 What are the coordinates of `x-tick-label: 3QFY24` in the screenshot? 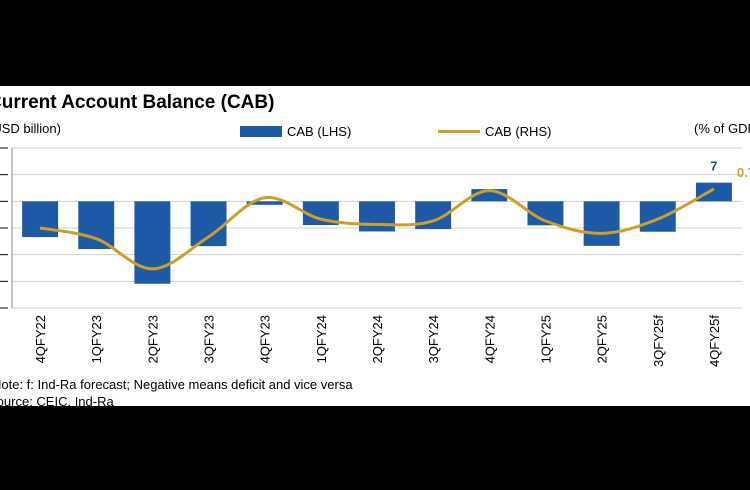 It's located at (433, 339).